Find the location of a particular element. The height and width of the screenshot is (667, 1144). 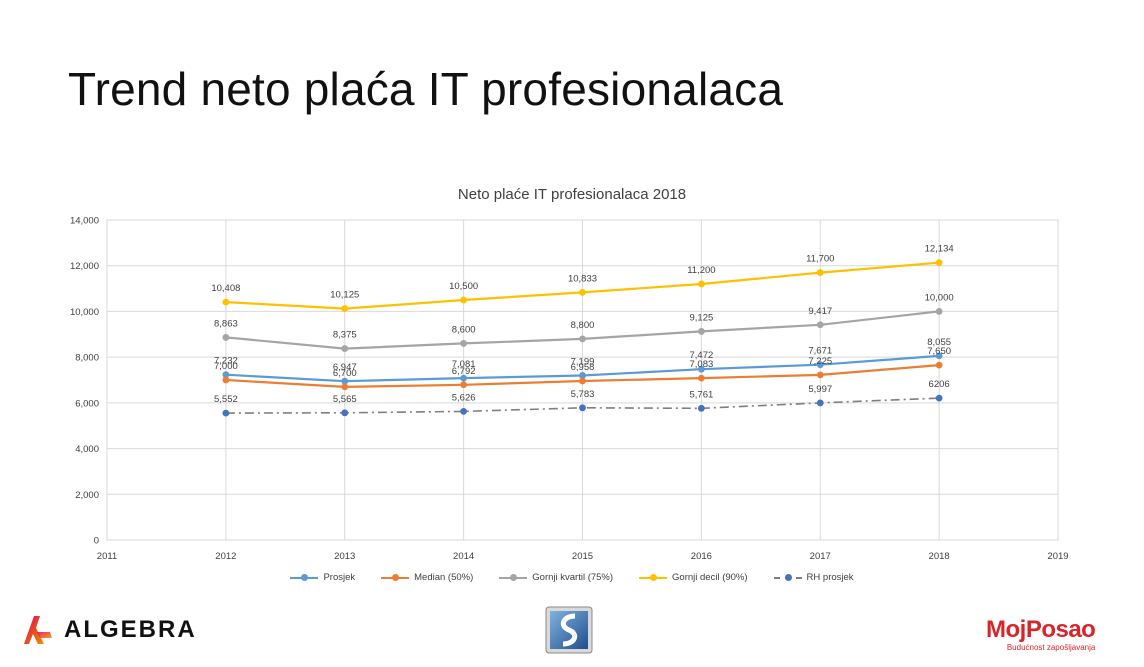

data-label: 10,500 is located at coordinates (463, 286).